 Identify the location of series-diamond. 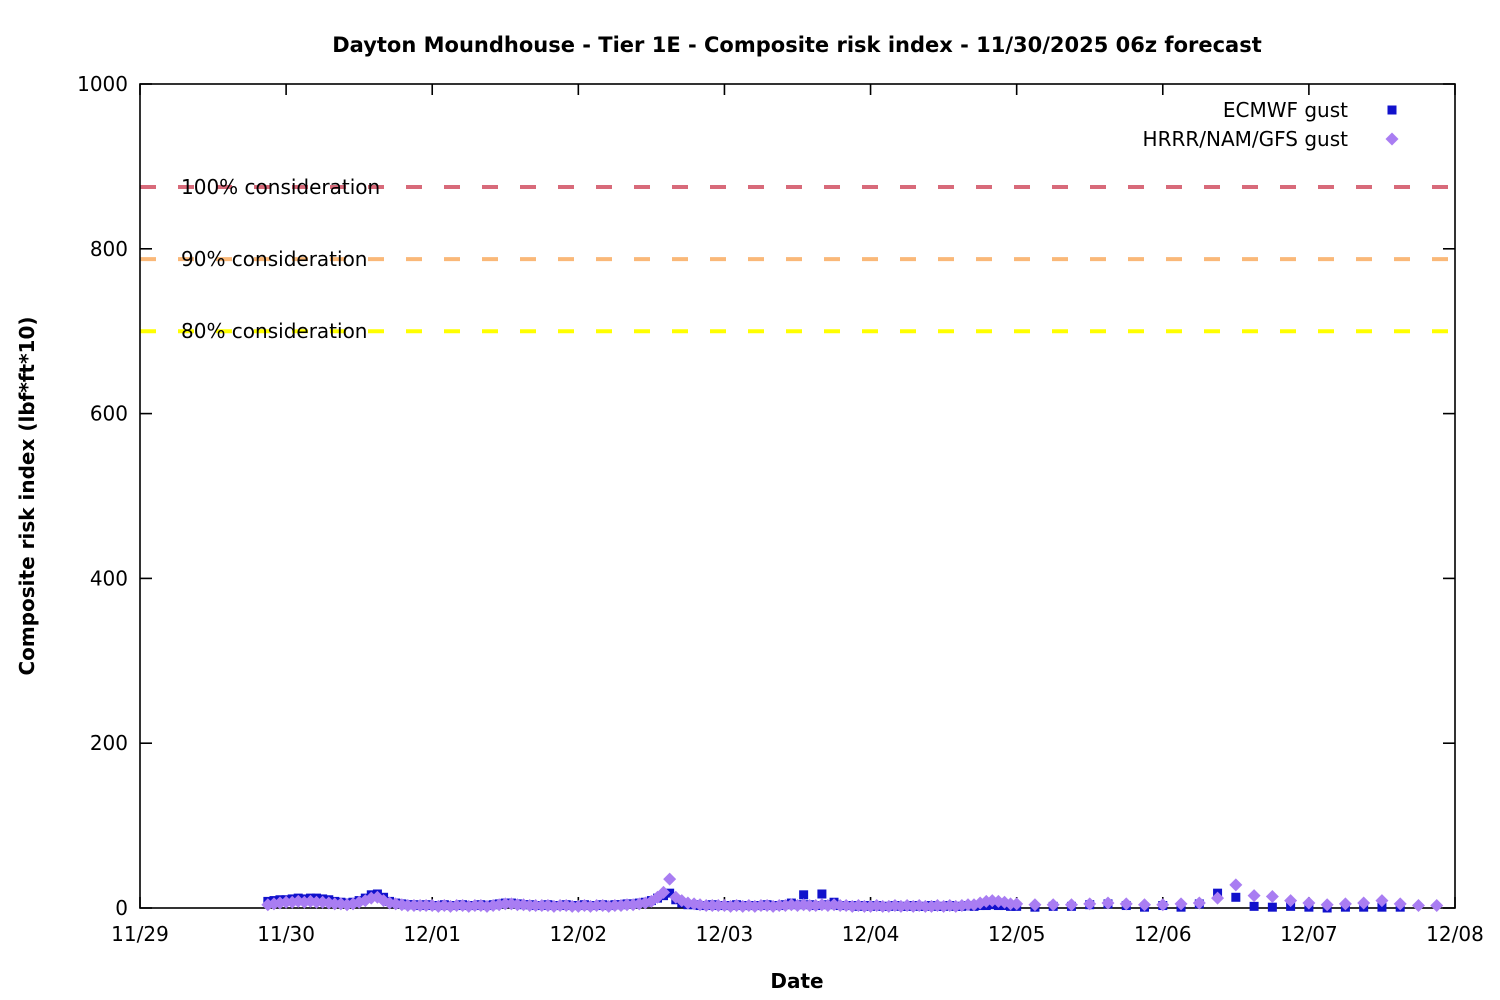
(852, 892).